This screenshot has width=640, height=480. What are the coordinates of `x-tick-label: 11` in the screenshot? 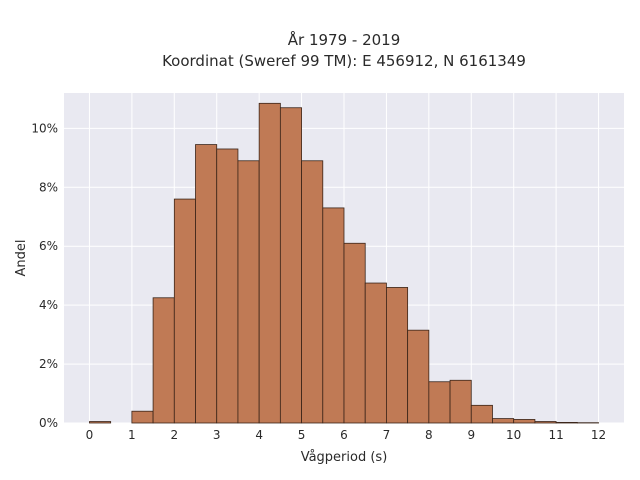 It's located at (555, 435).